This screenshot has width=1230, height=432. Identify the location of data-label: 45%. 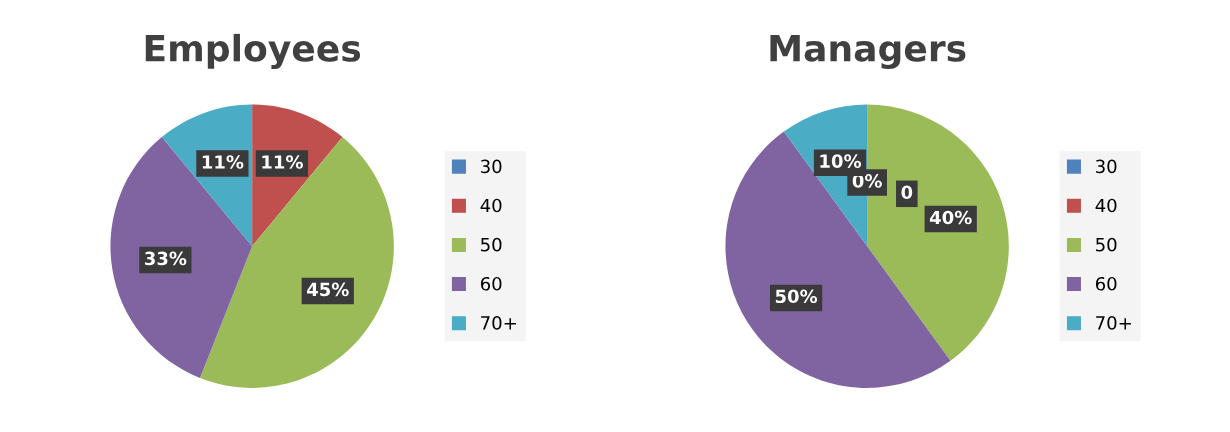
(327, 289).